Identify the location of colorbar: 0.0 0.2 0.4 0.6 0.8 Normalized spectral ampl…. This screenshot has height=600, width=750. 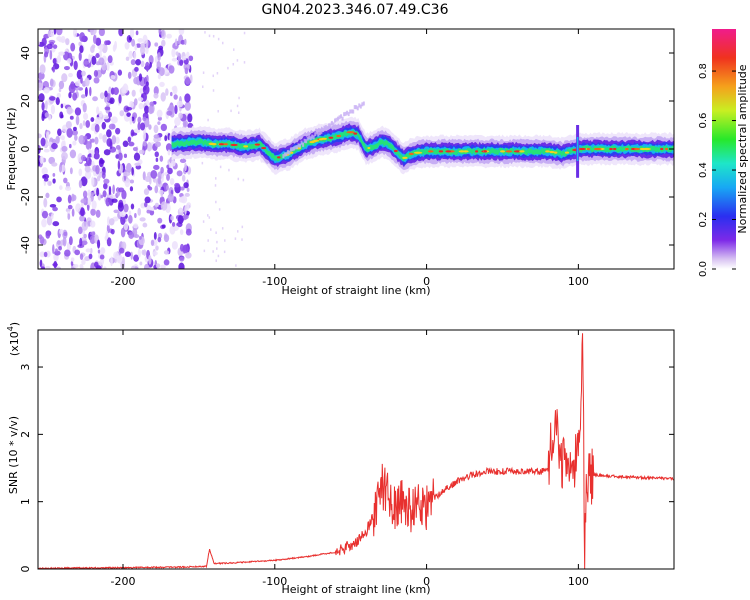
(723, 153).